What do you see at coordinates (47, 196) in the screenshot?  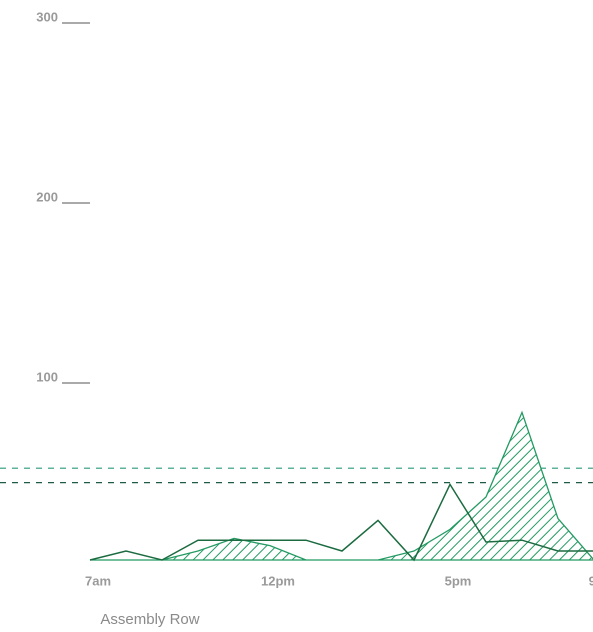 I see `y-tick-label: 200` at bounding box center [47, 196].